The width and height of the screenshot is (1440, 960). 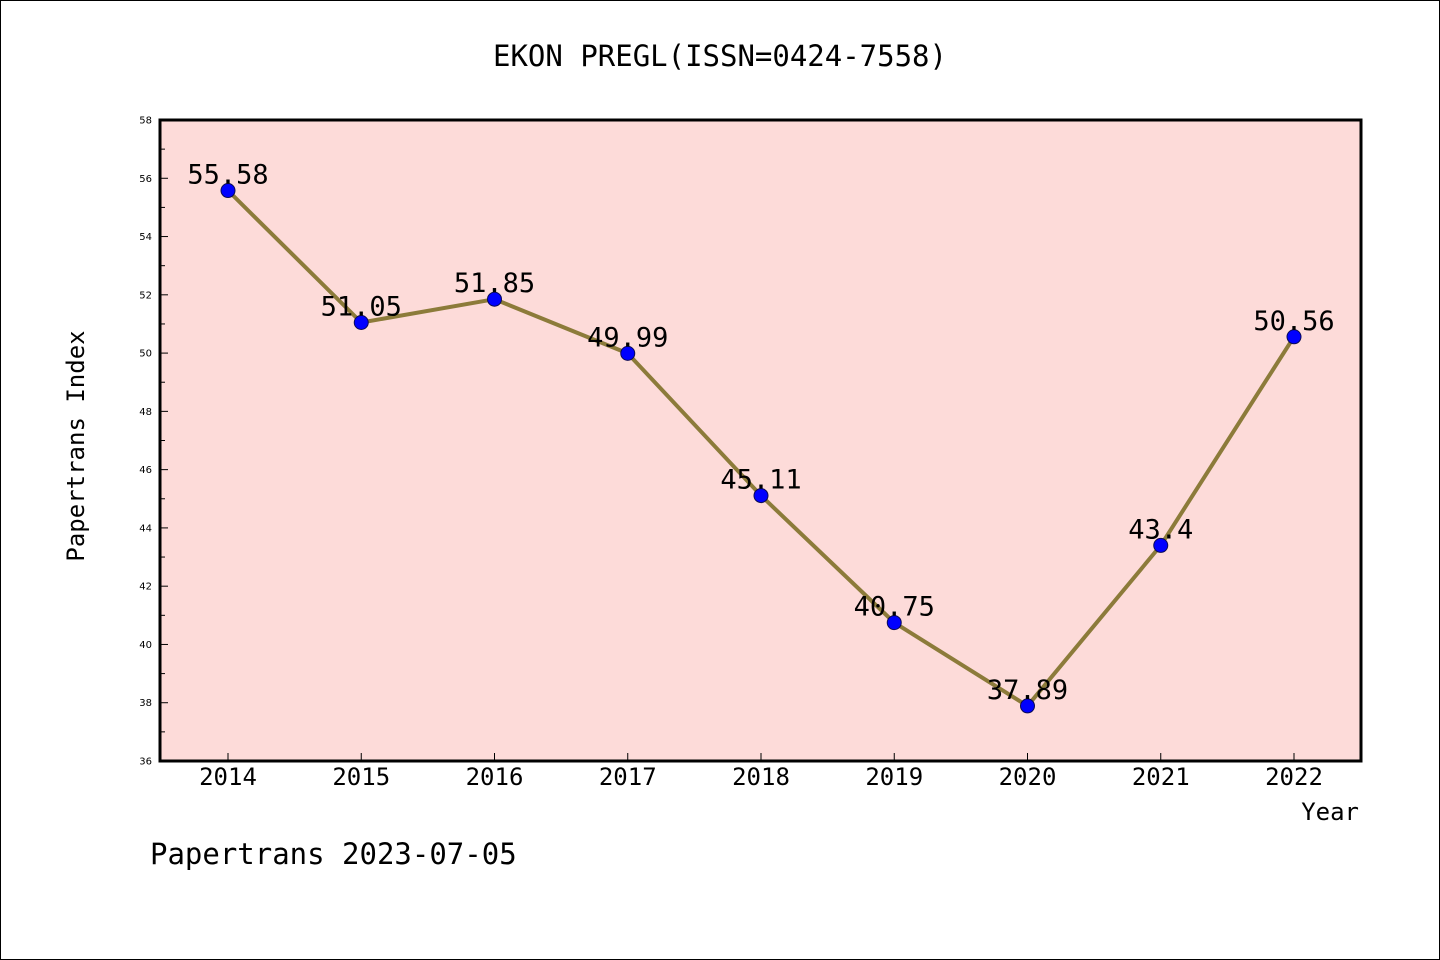 I want to click on x-tick-label: 2022, so click(x=1294, y=777).